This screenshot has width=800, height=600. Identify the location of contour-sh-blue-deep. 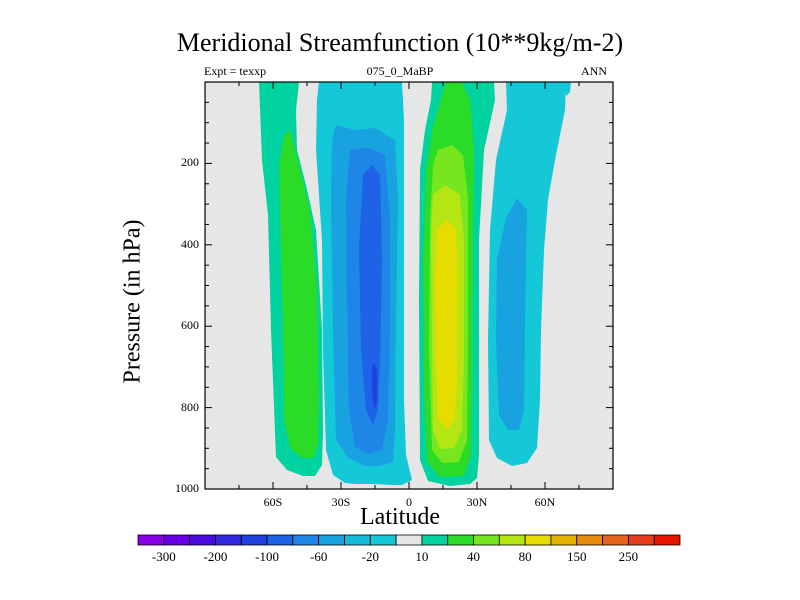
(370, 295).